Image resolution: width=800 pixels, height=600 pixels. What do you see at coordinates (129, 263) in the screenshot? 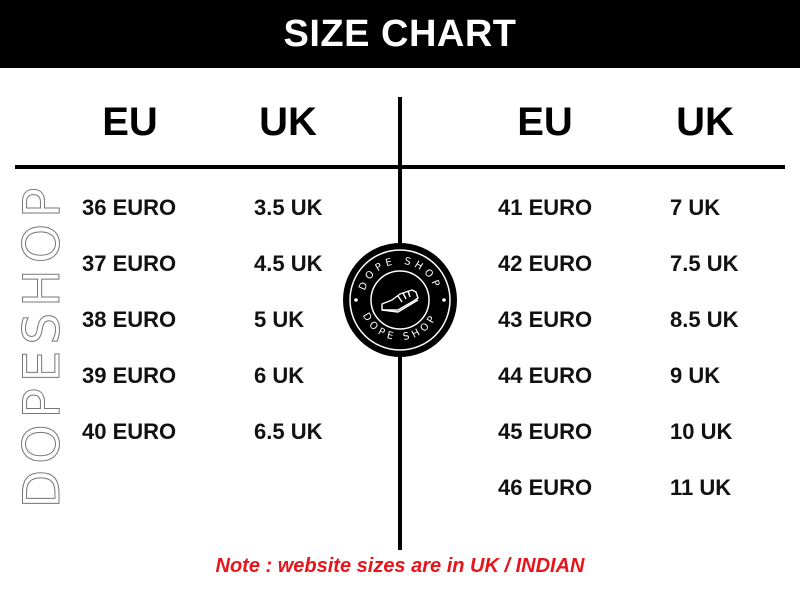
I see `left-eu-size-cell: 37 EURO` at bounding box center [129, 263].